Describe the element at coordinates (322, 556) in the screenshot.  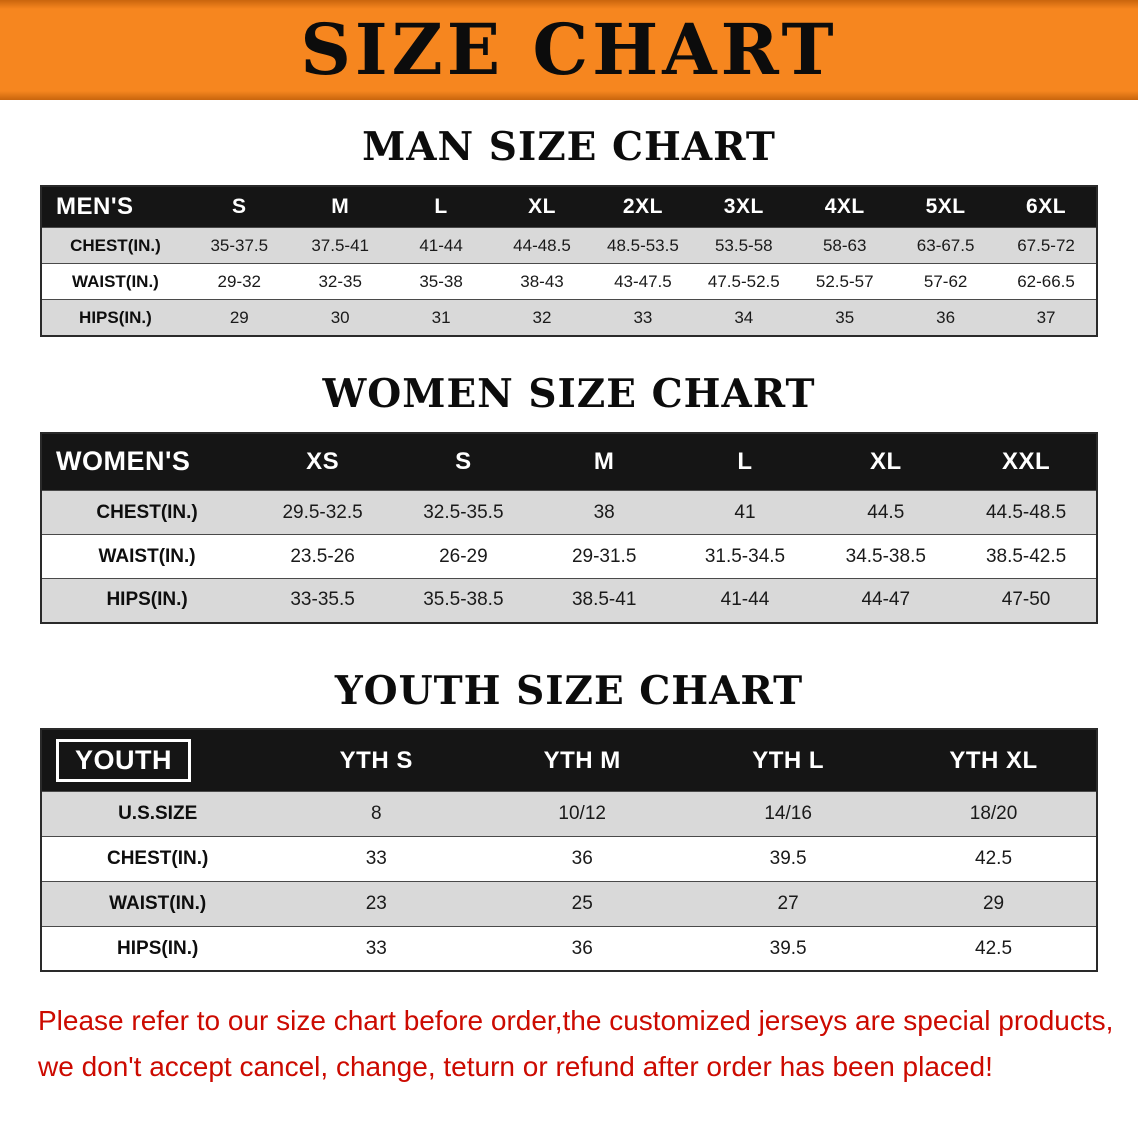
I see `value-cell: 23.5-26` at that location.